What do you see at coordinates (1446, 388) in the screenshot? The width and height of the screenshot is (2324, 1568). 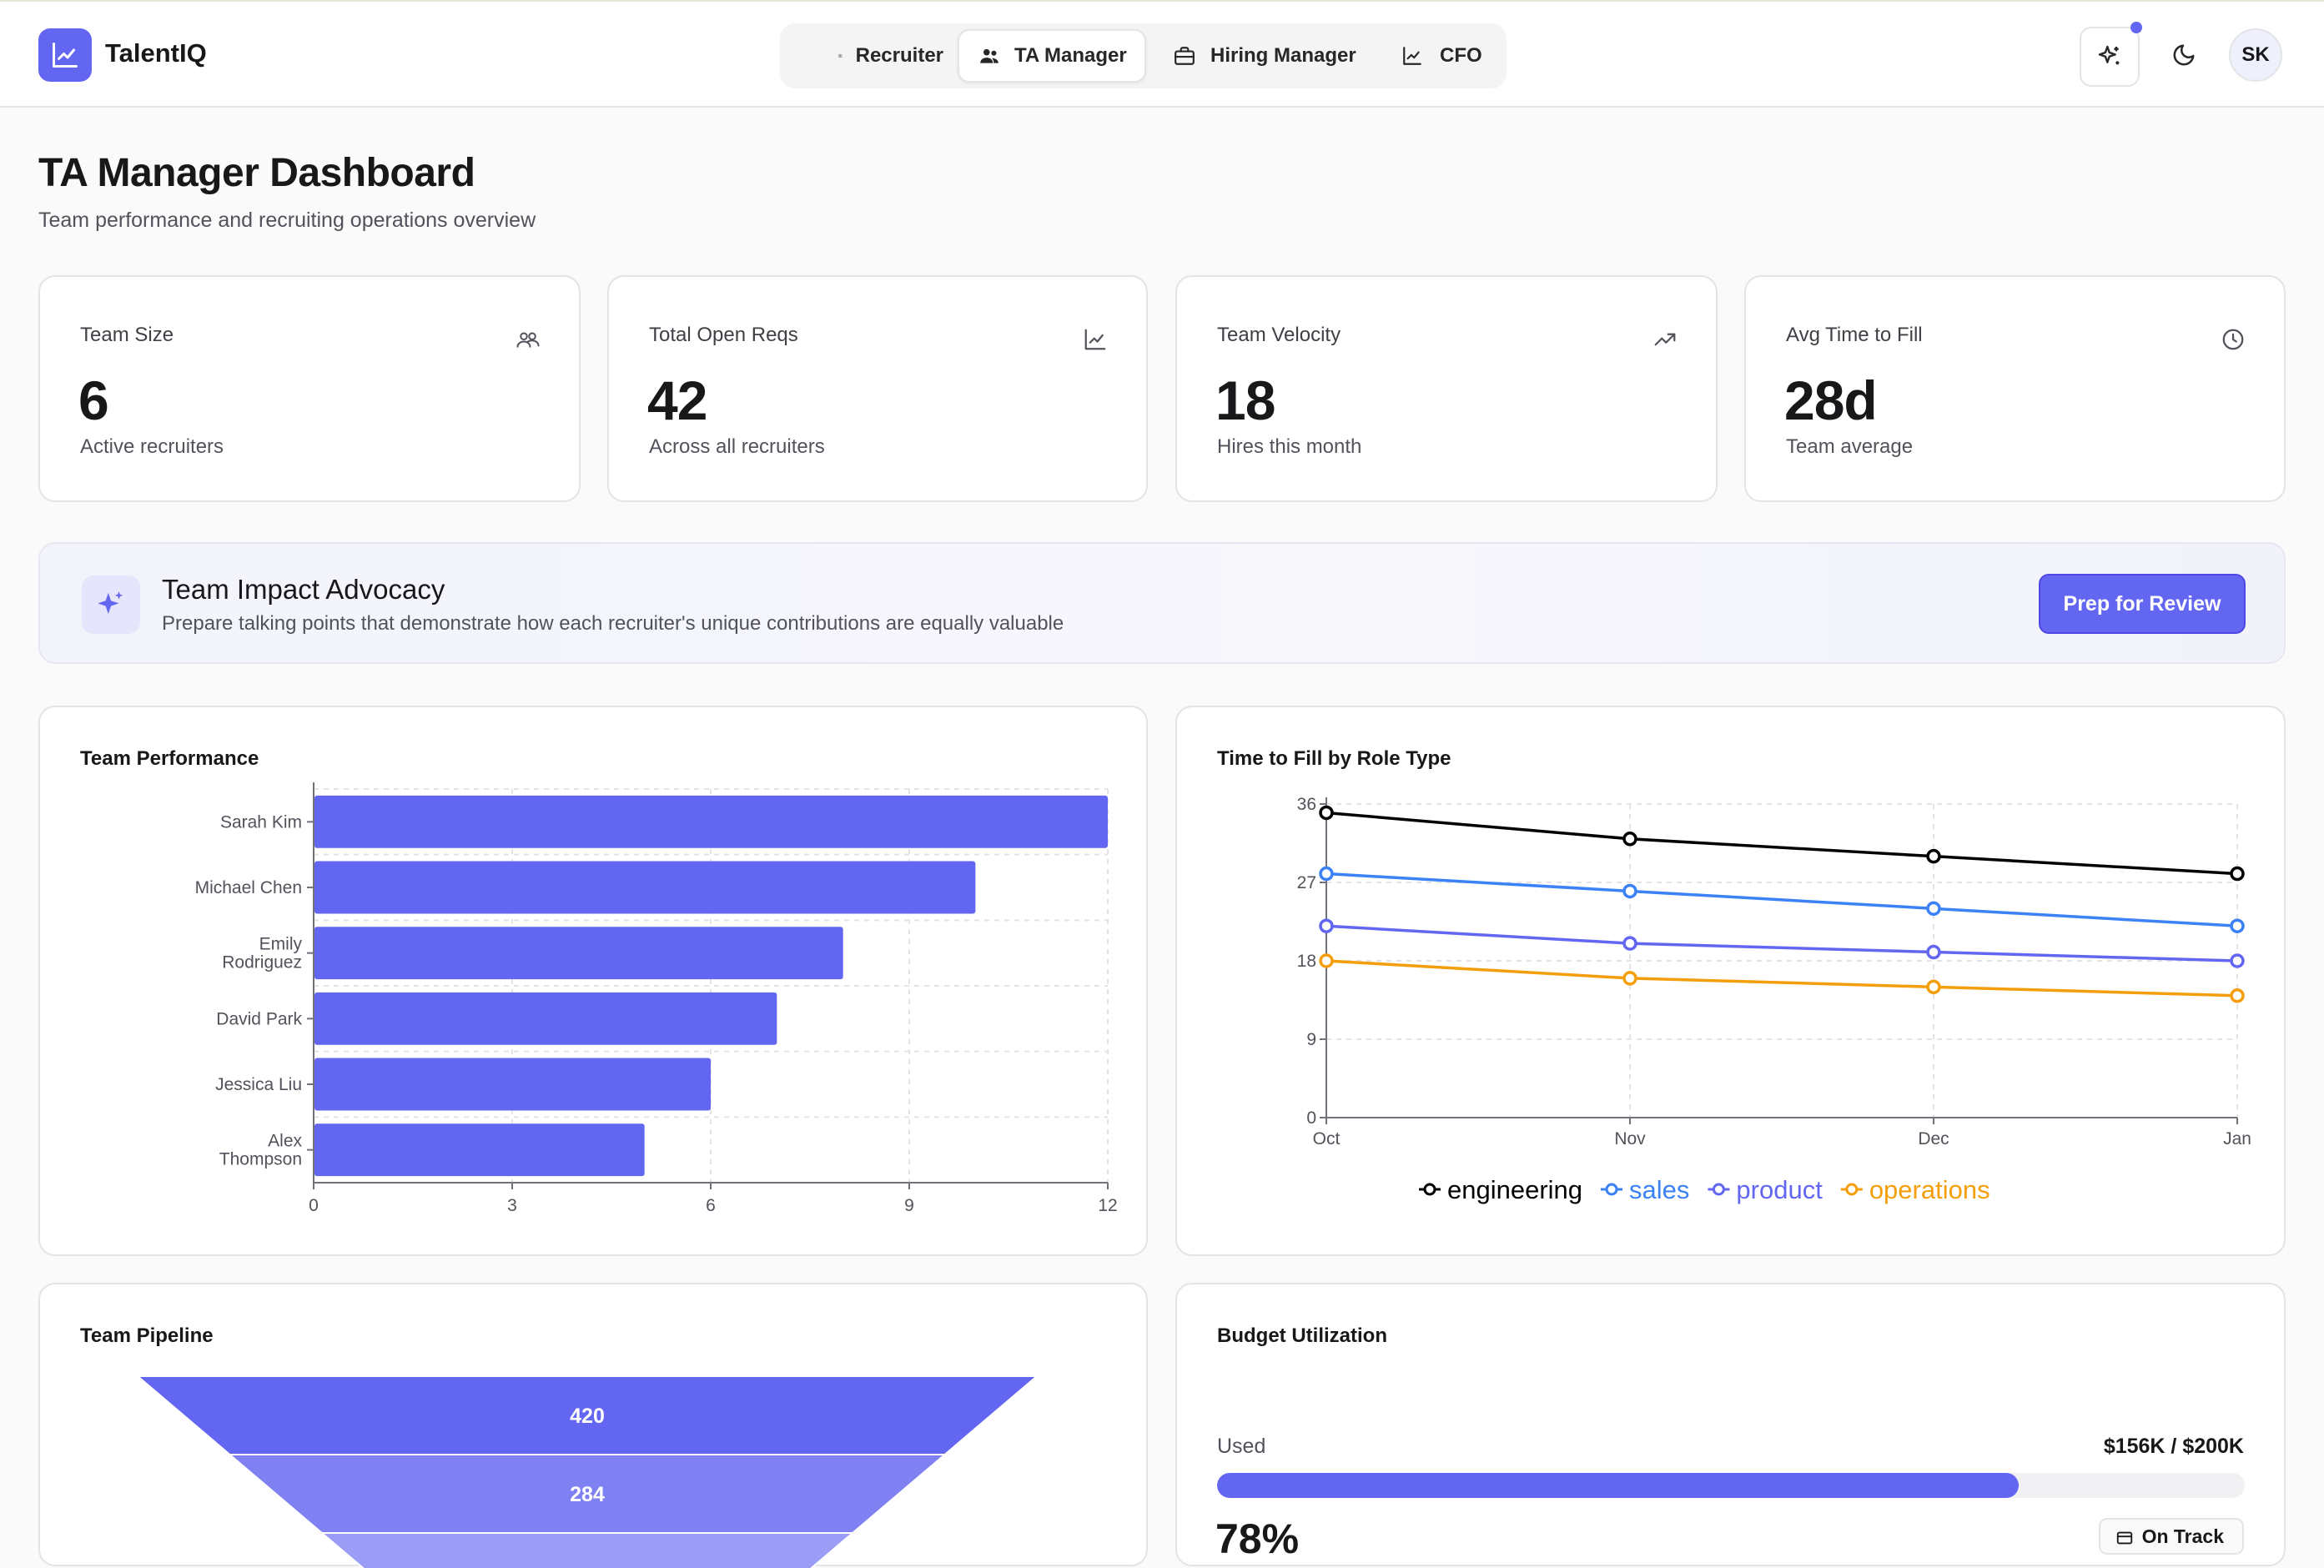 I see `stat-card-velocity: Team Velocity 18 Hires this month` at bounding box center [1446, 388].